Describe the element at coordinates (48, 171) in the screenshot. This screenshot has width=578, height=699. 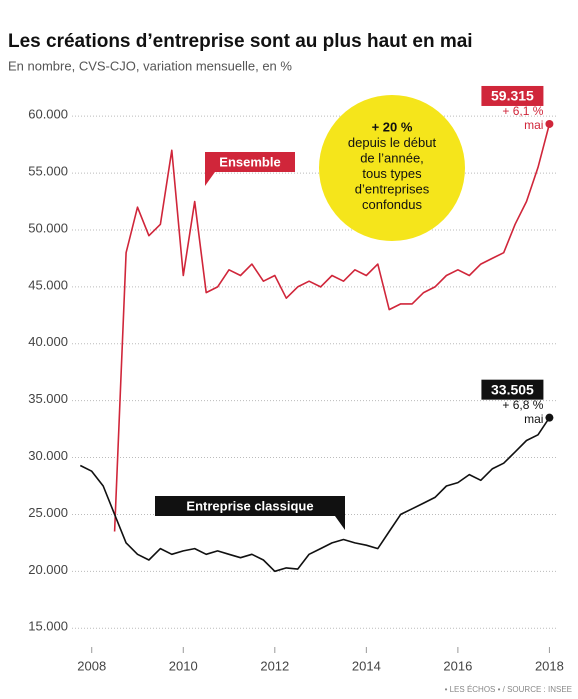
I see `y-tick-label: 55.000` at that location.